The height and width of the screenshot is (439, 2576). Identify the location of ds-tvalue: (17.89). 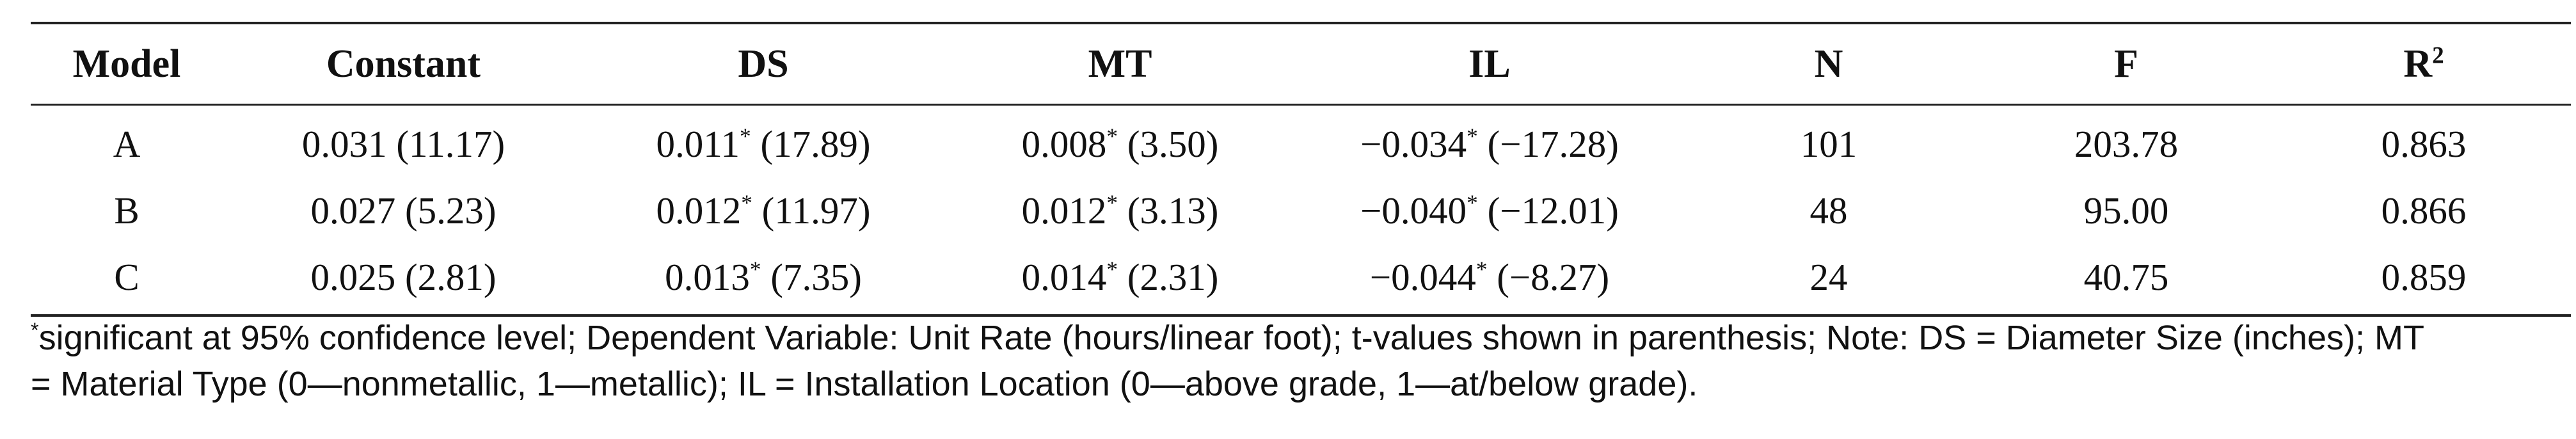
(811, 143).